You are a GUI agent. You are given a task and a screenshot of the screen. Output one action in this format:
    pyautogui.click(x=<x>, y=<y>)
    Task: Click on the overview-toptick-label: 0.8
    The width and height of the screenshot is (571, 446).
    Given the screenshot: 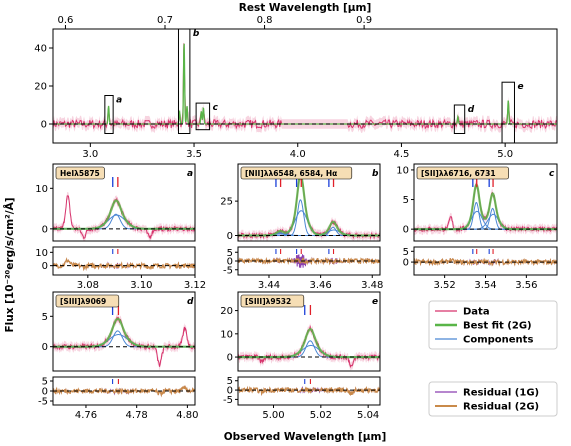 What is the action you would take?
    pyautogui.click(x=265, y=20)
    